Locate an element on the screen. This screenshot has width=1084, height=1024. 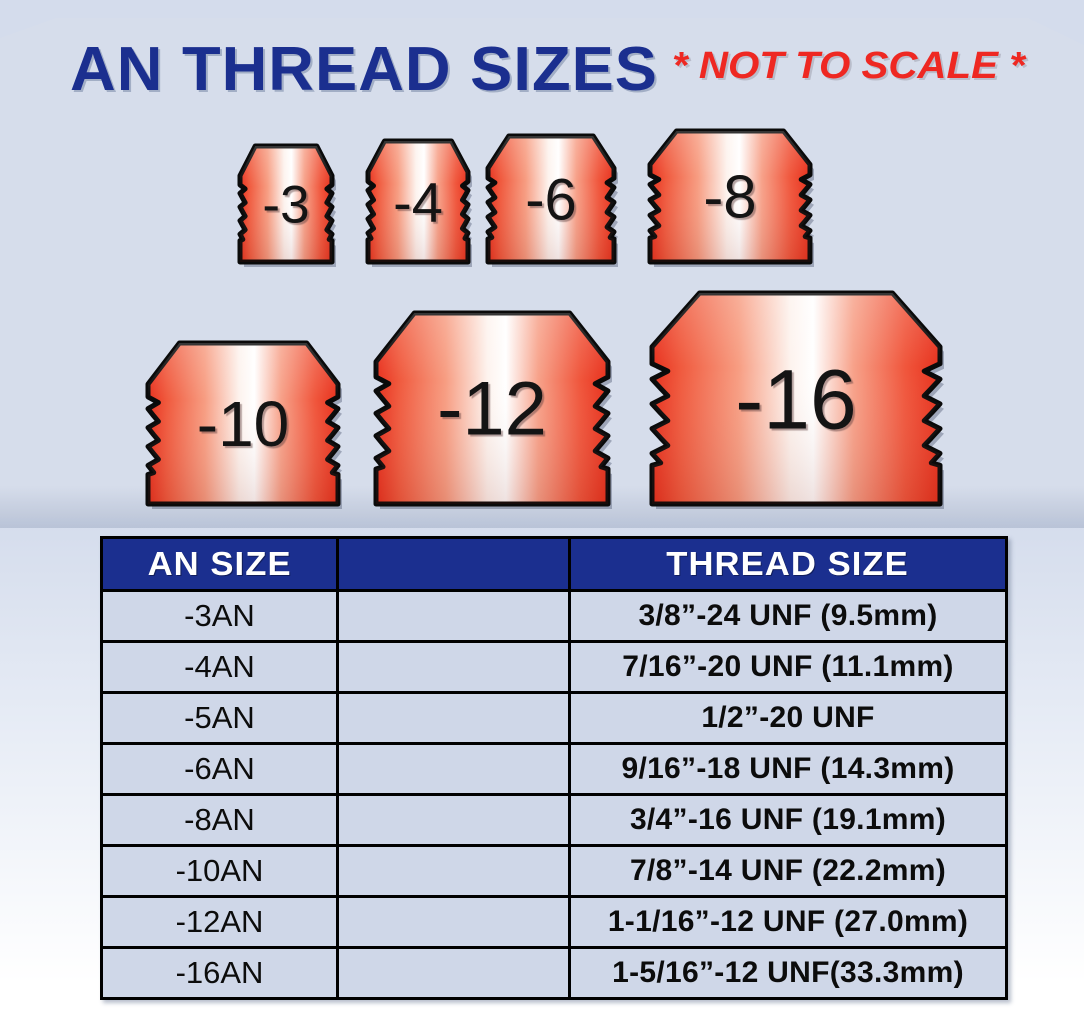
cell-thread-size-label: 3/4”-16 UNF (19.1mm) is located at coordinates (788, 819).